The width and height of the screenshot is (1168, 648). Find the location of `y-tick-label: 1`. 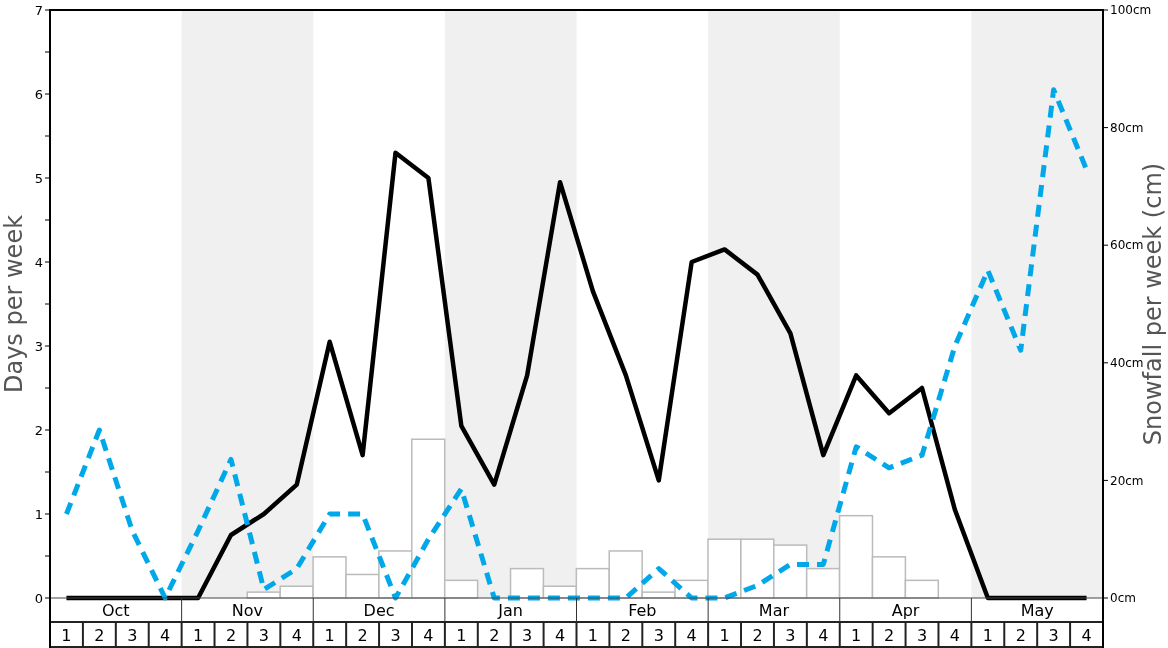

y-tick-label: 1 is located at coordinates (38, 514).